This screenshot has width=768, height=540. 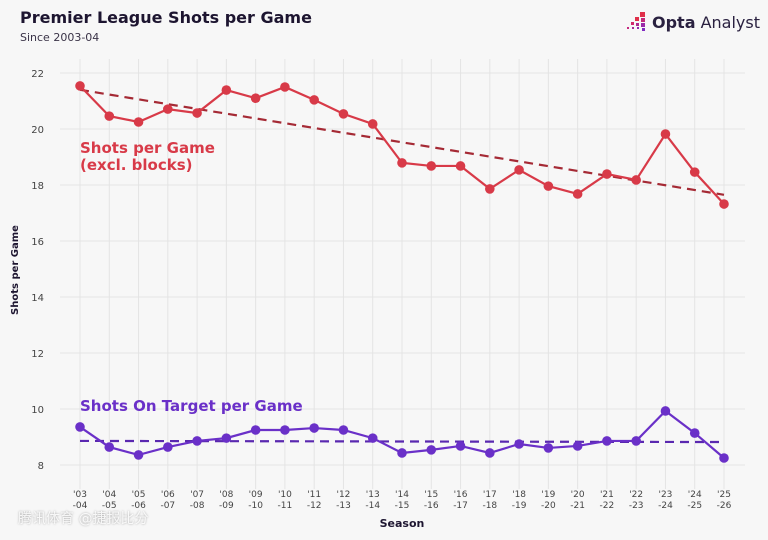 I want to click on opta-analyst-logo: Opta Analyst, so click(x=693, y=22).